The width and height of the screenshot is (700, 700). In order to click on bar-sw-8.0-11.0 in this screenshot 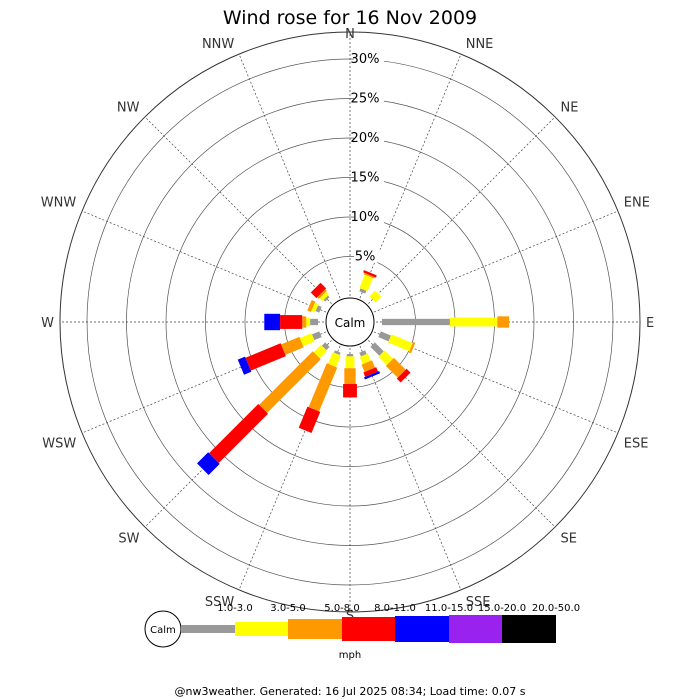, I will do `click(239, 433)`.